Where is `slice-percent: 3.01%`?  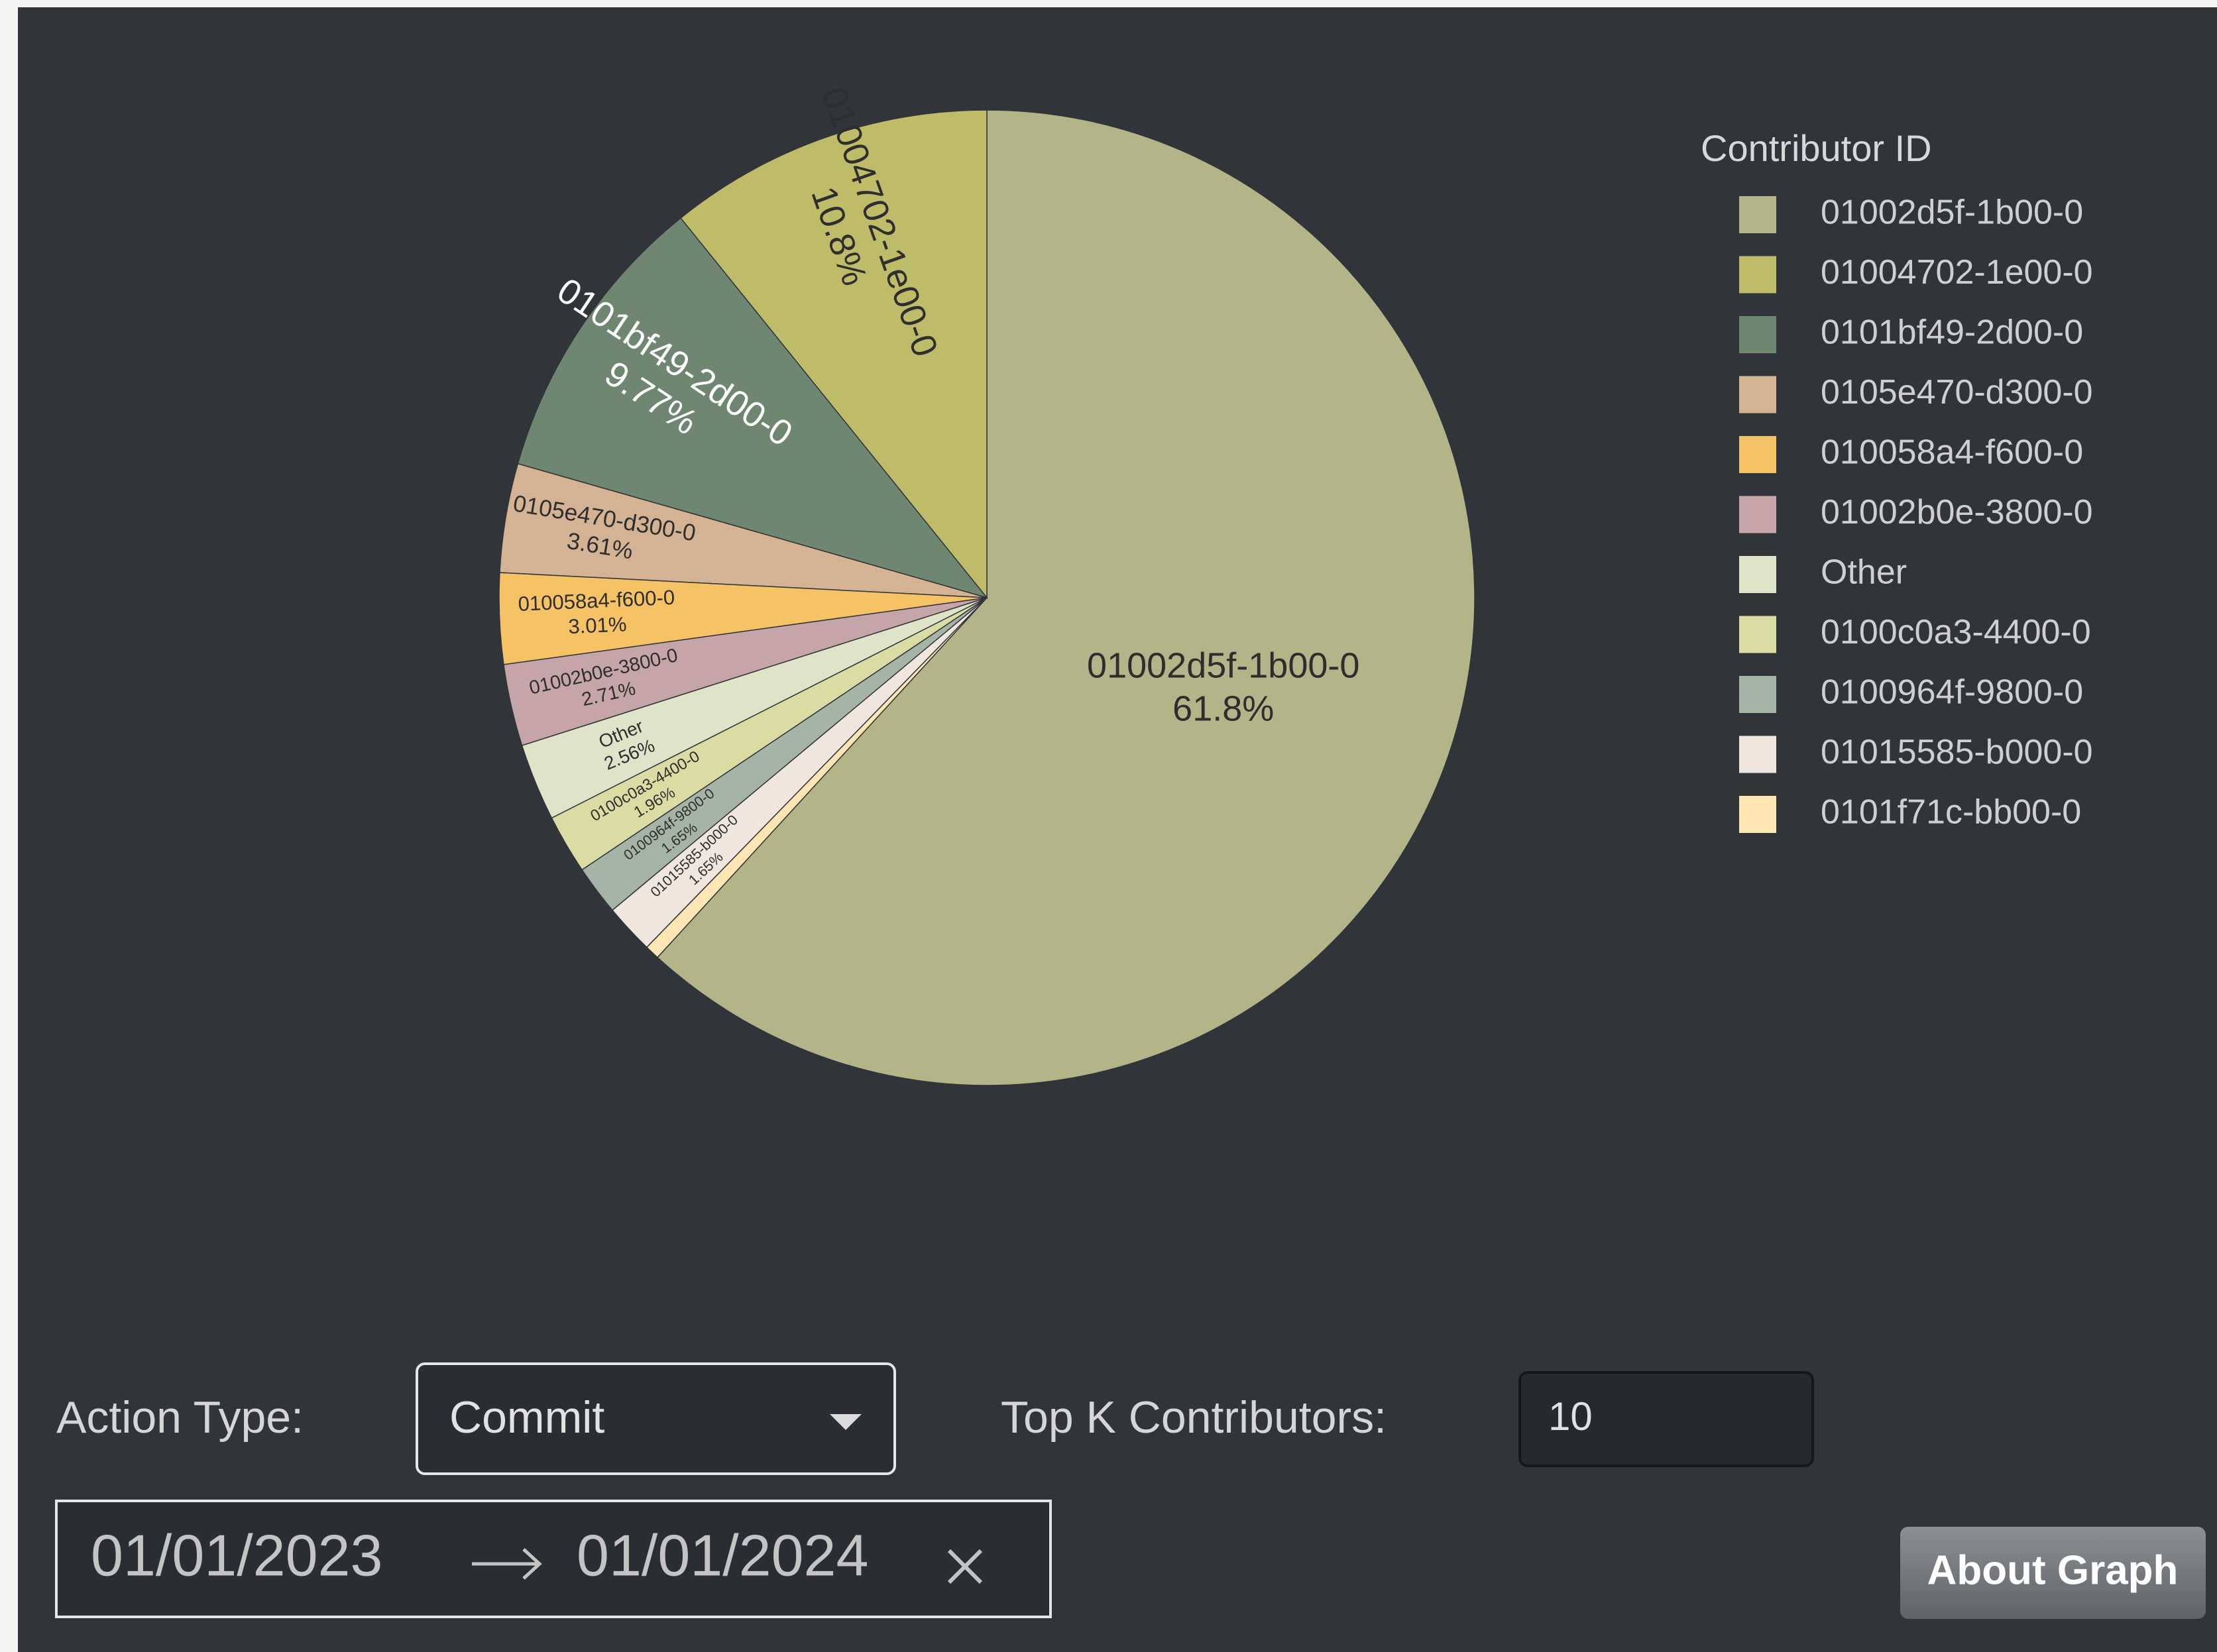
slice-percent: 3.01% is located at coordinates (598, 625).